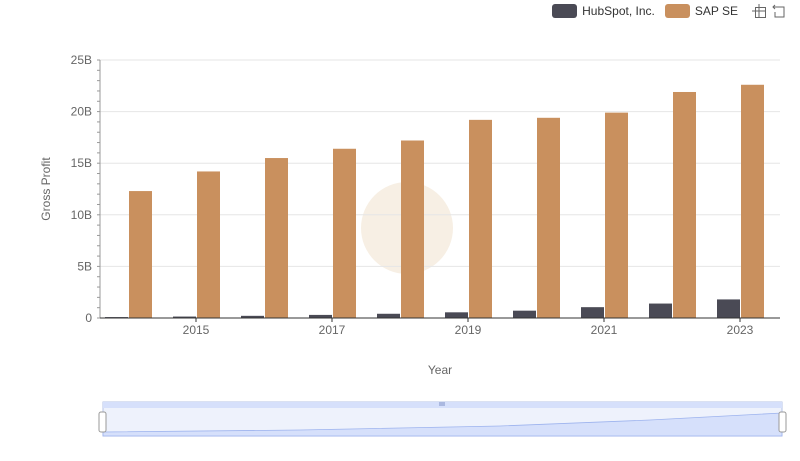  Describe the element at coordinates (81, 215) in the screenshot. I see `y-tick-label: 10B` at that location.